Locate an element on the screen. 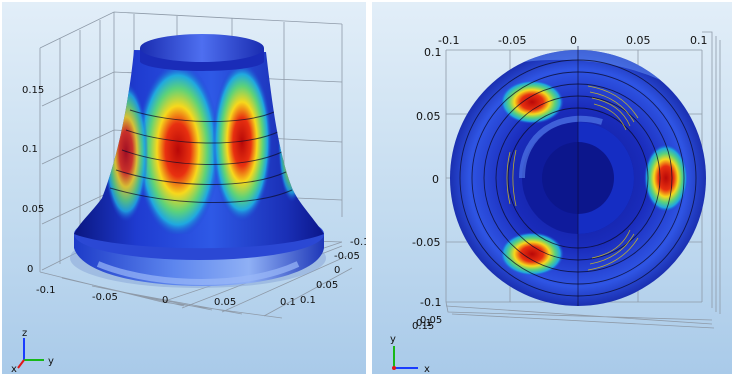 The width and height of the screenshot is (734, 376). triad-x-axis is located at coordinates (21, 364).